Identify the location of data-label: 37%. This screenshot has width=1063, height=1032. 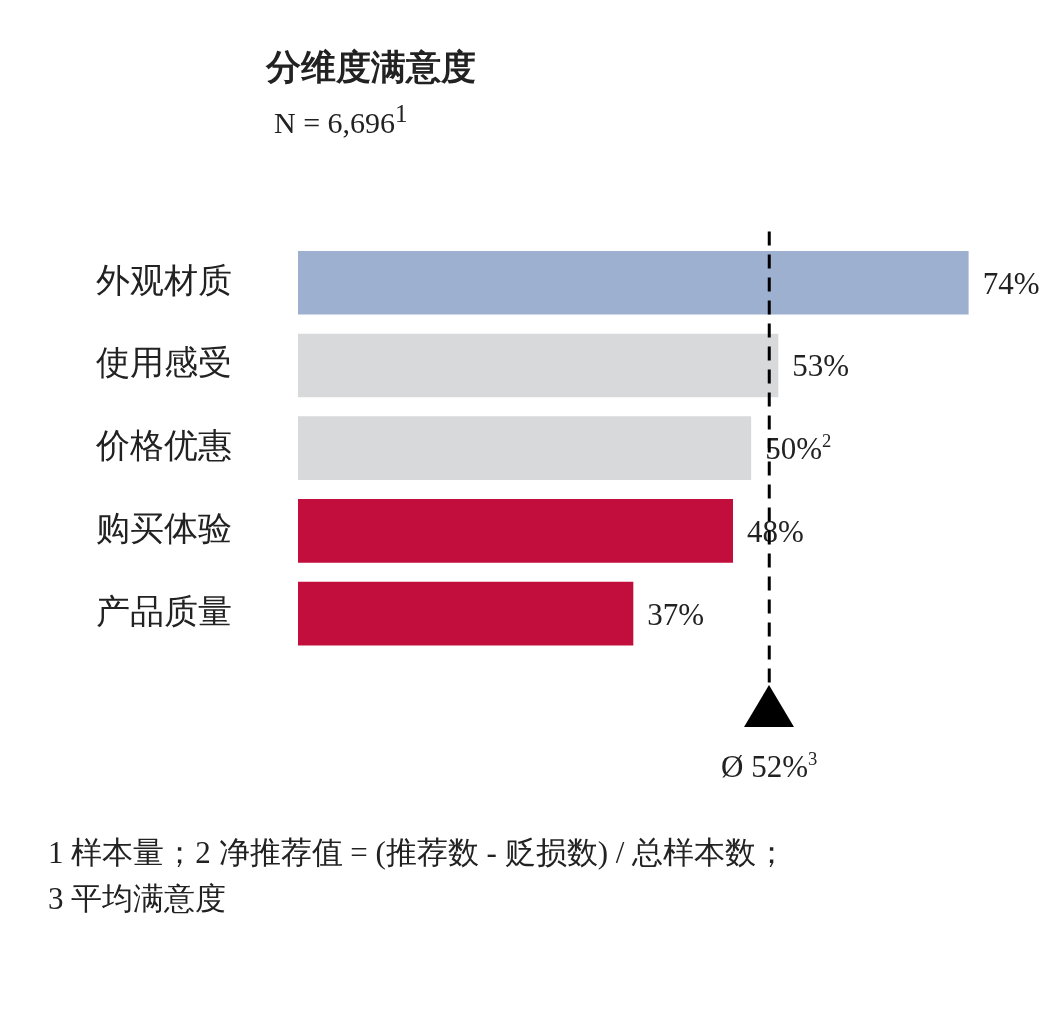
(676, 614).